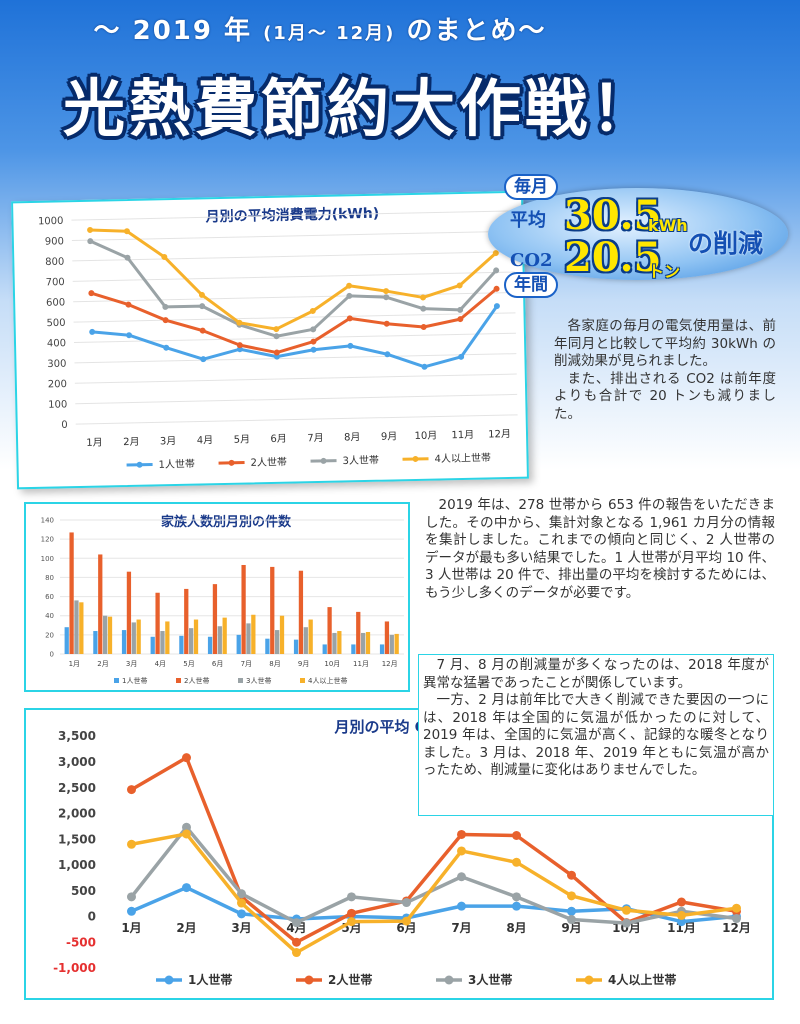  Describe the element at coordinates (77, 736) in the screenshot. I see `y-tick-label: 3,500` at that location.